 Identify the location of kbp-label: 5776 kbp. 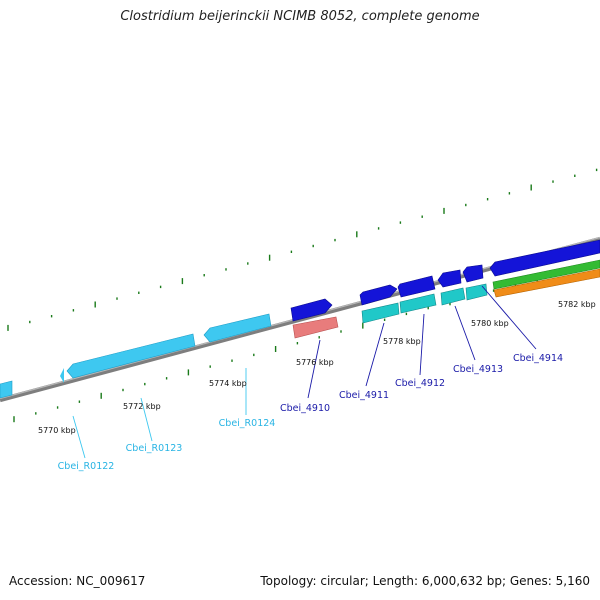
(315, 362).